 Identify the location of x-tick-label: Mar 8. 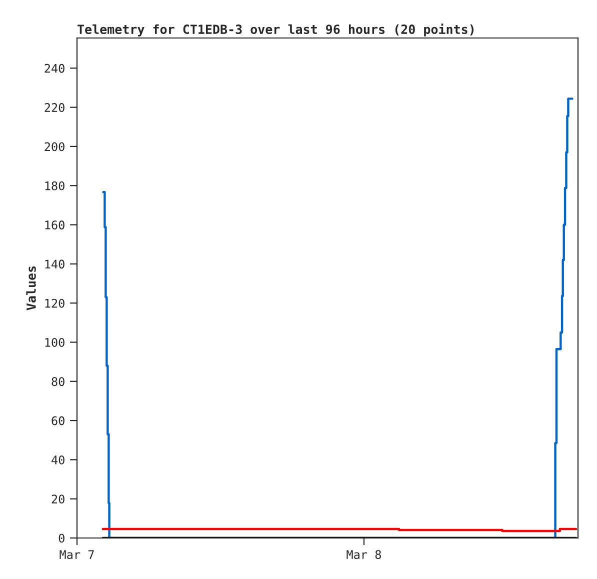
(363, 555).